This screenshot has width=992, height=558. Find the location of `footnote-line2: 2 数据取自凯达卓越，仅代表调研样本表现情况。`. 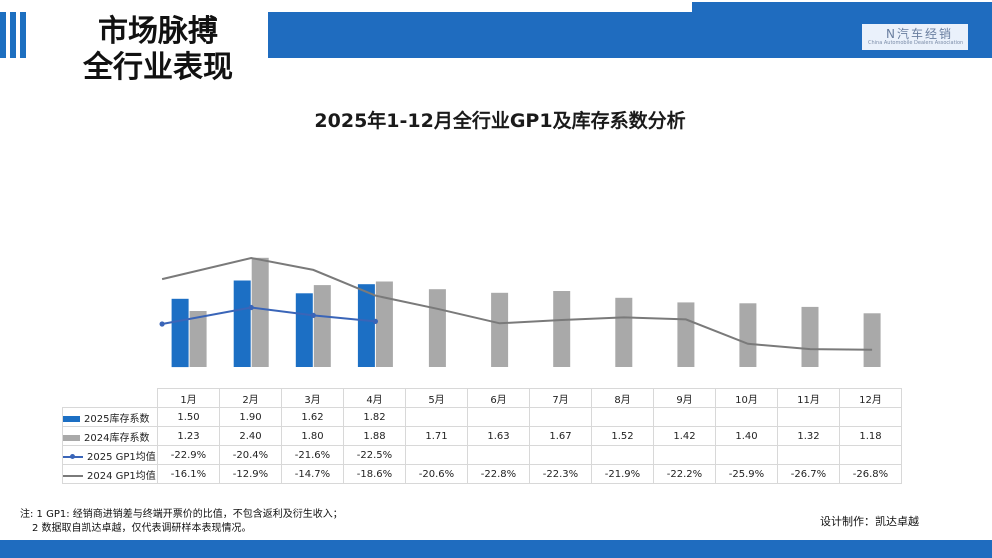

footnote-line2: 2 数据取自凯达卓越，仅代表调研样本表现情况。 is located at coordinates (142, 528).